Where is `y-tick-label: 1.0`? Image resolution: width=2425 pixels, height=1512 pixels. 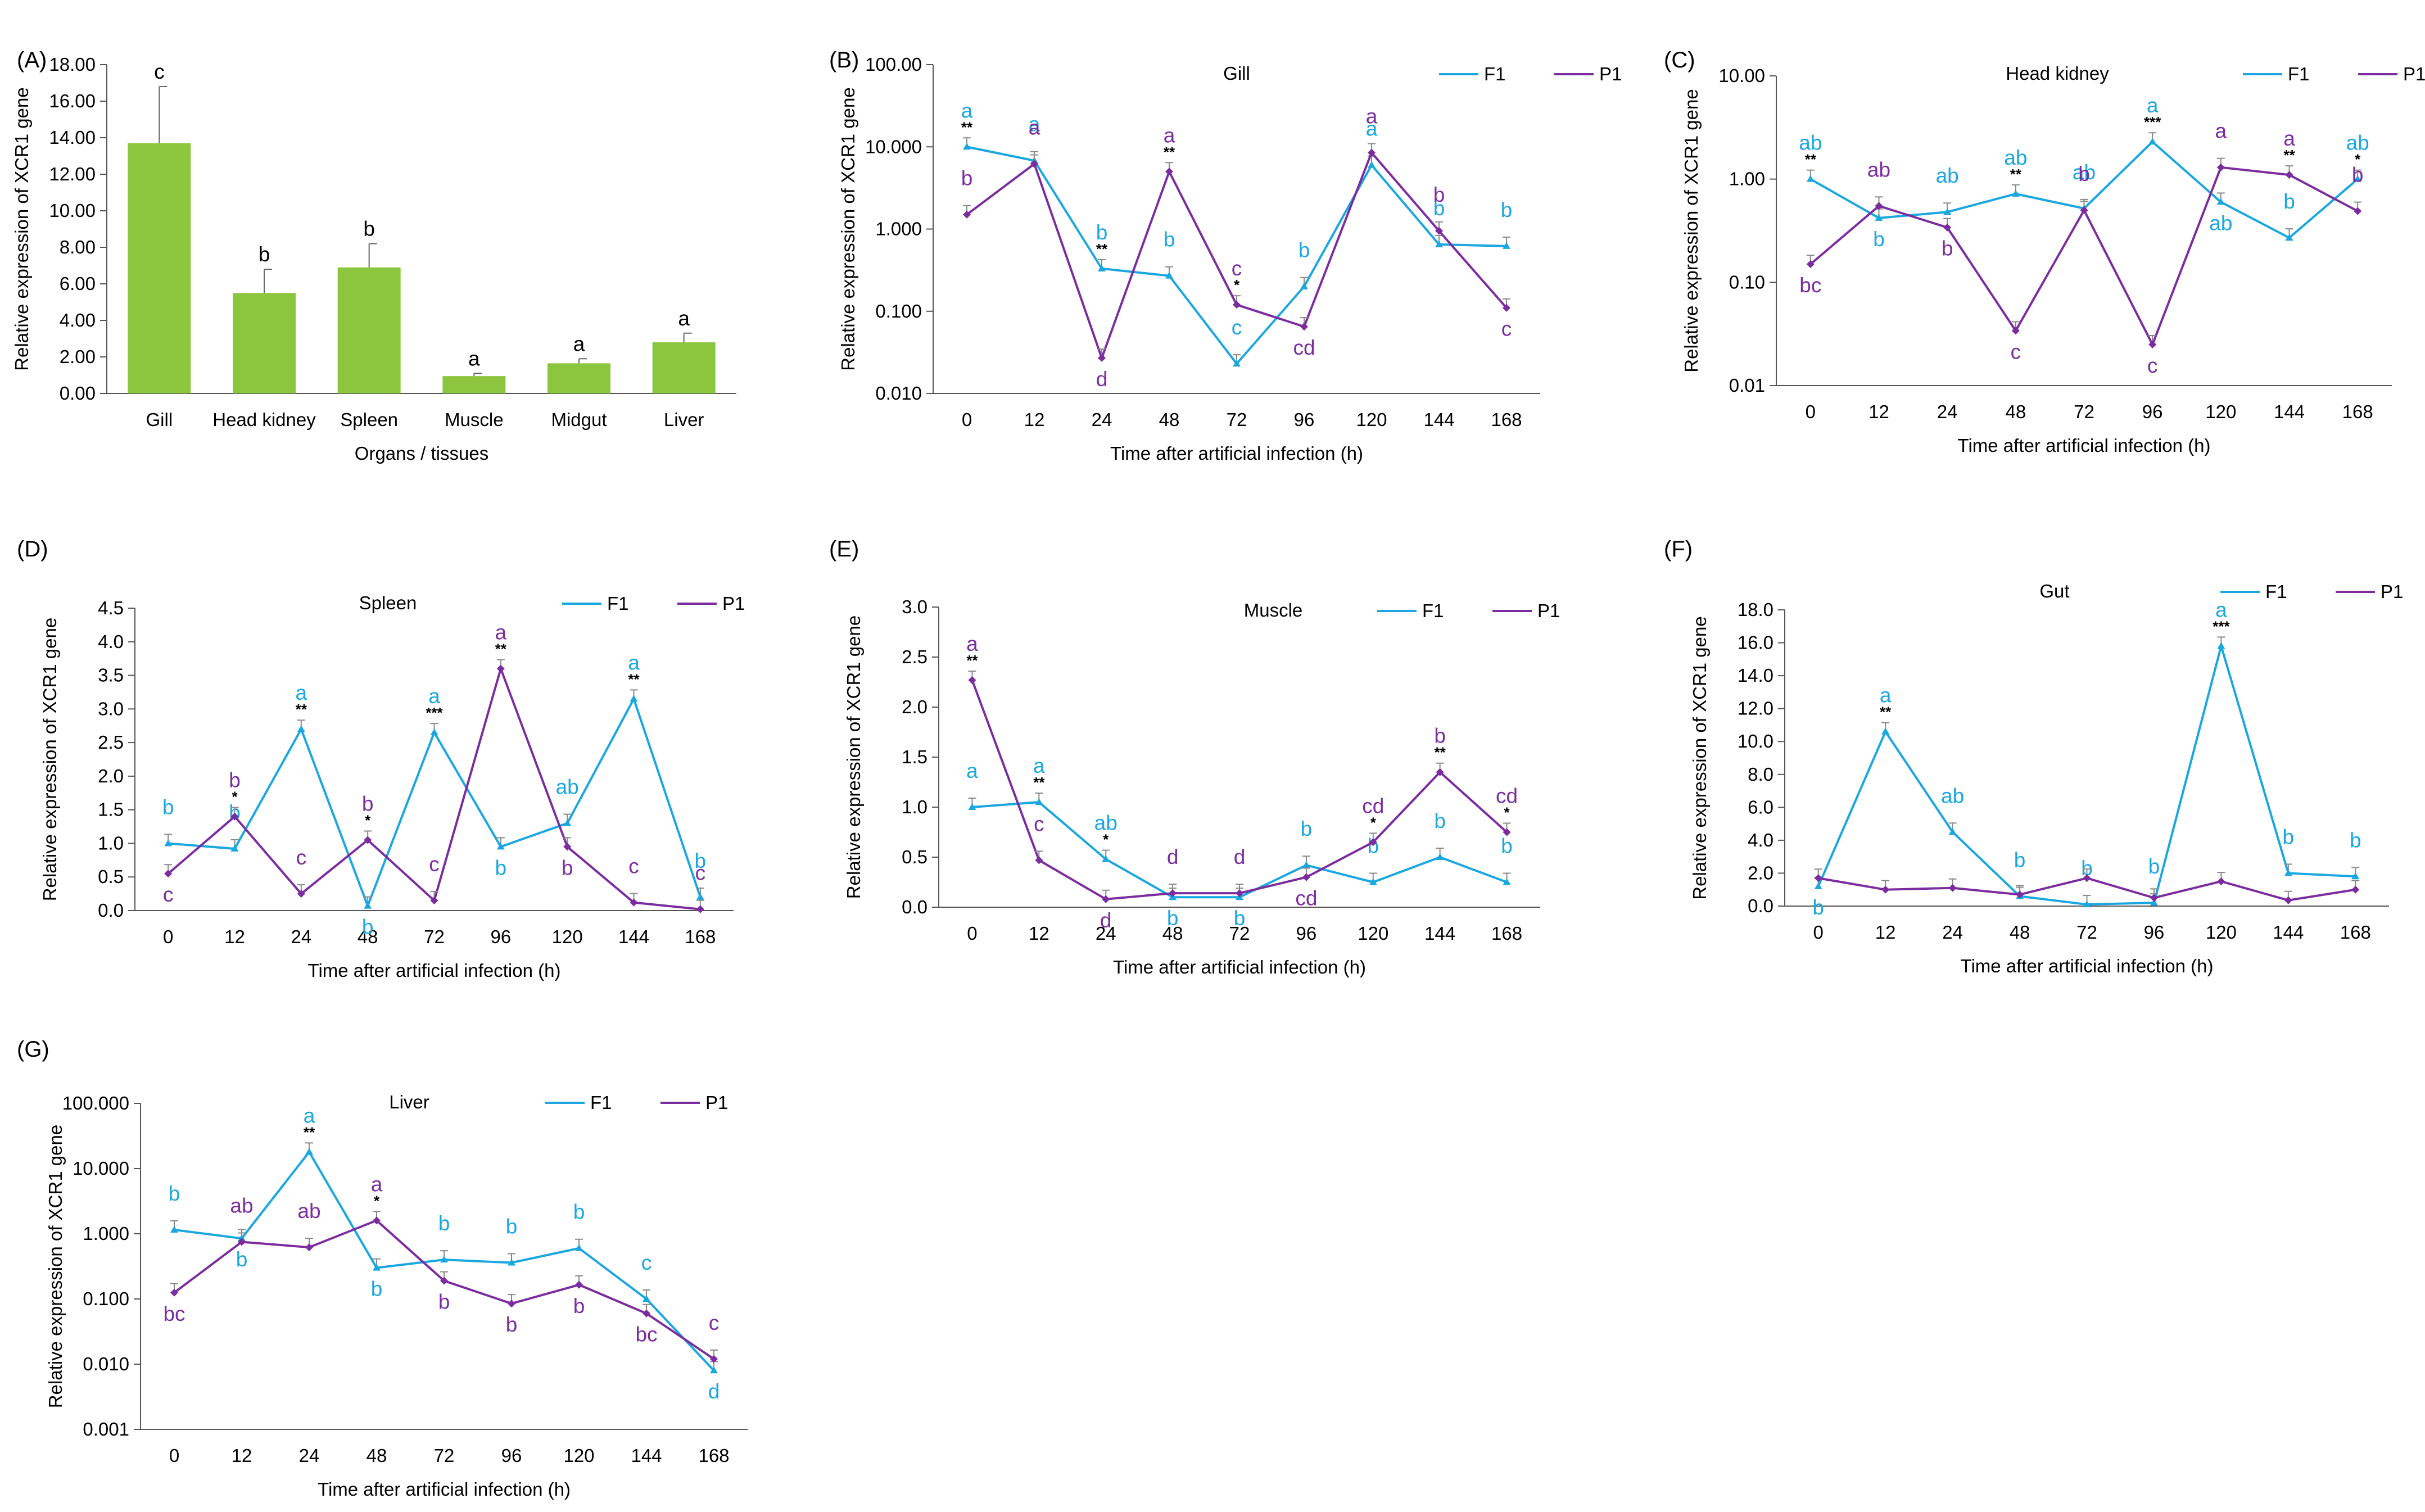 y-tick-label: 1.0 is located at coordinates (915, 806).